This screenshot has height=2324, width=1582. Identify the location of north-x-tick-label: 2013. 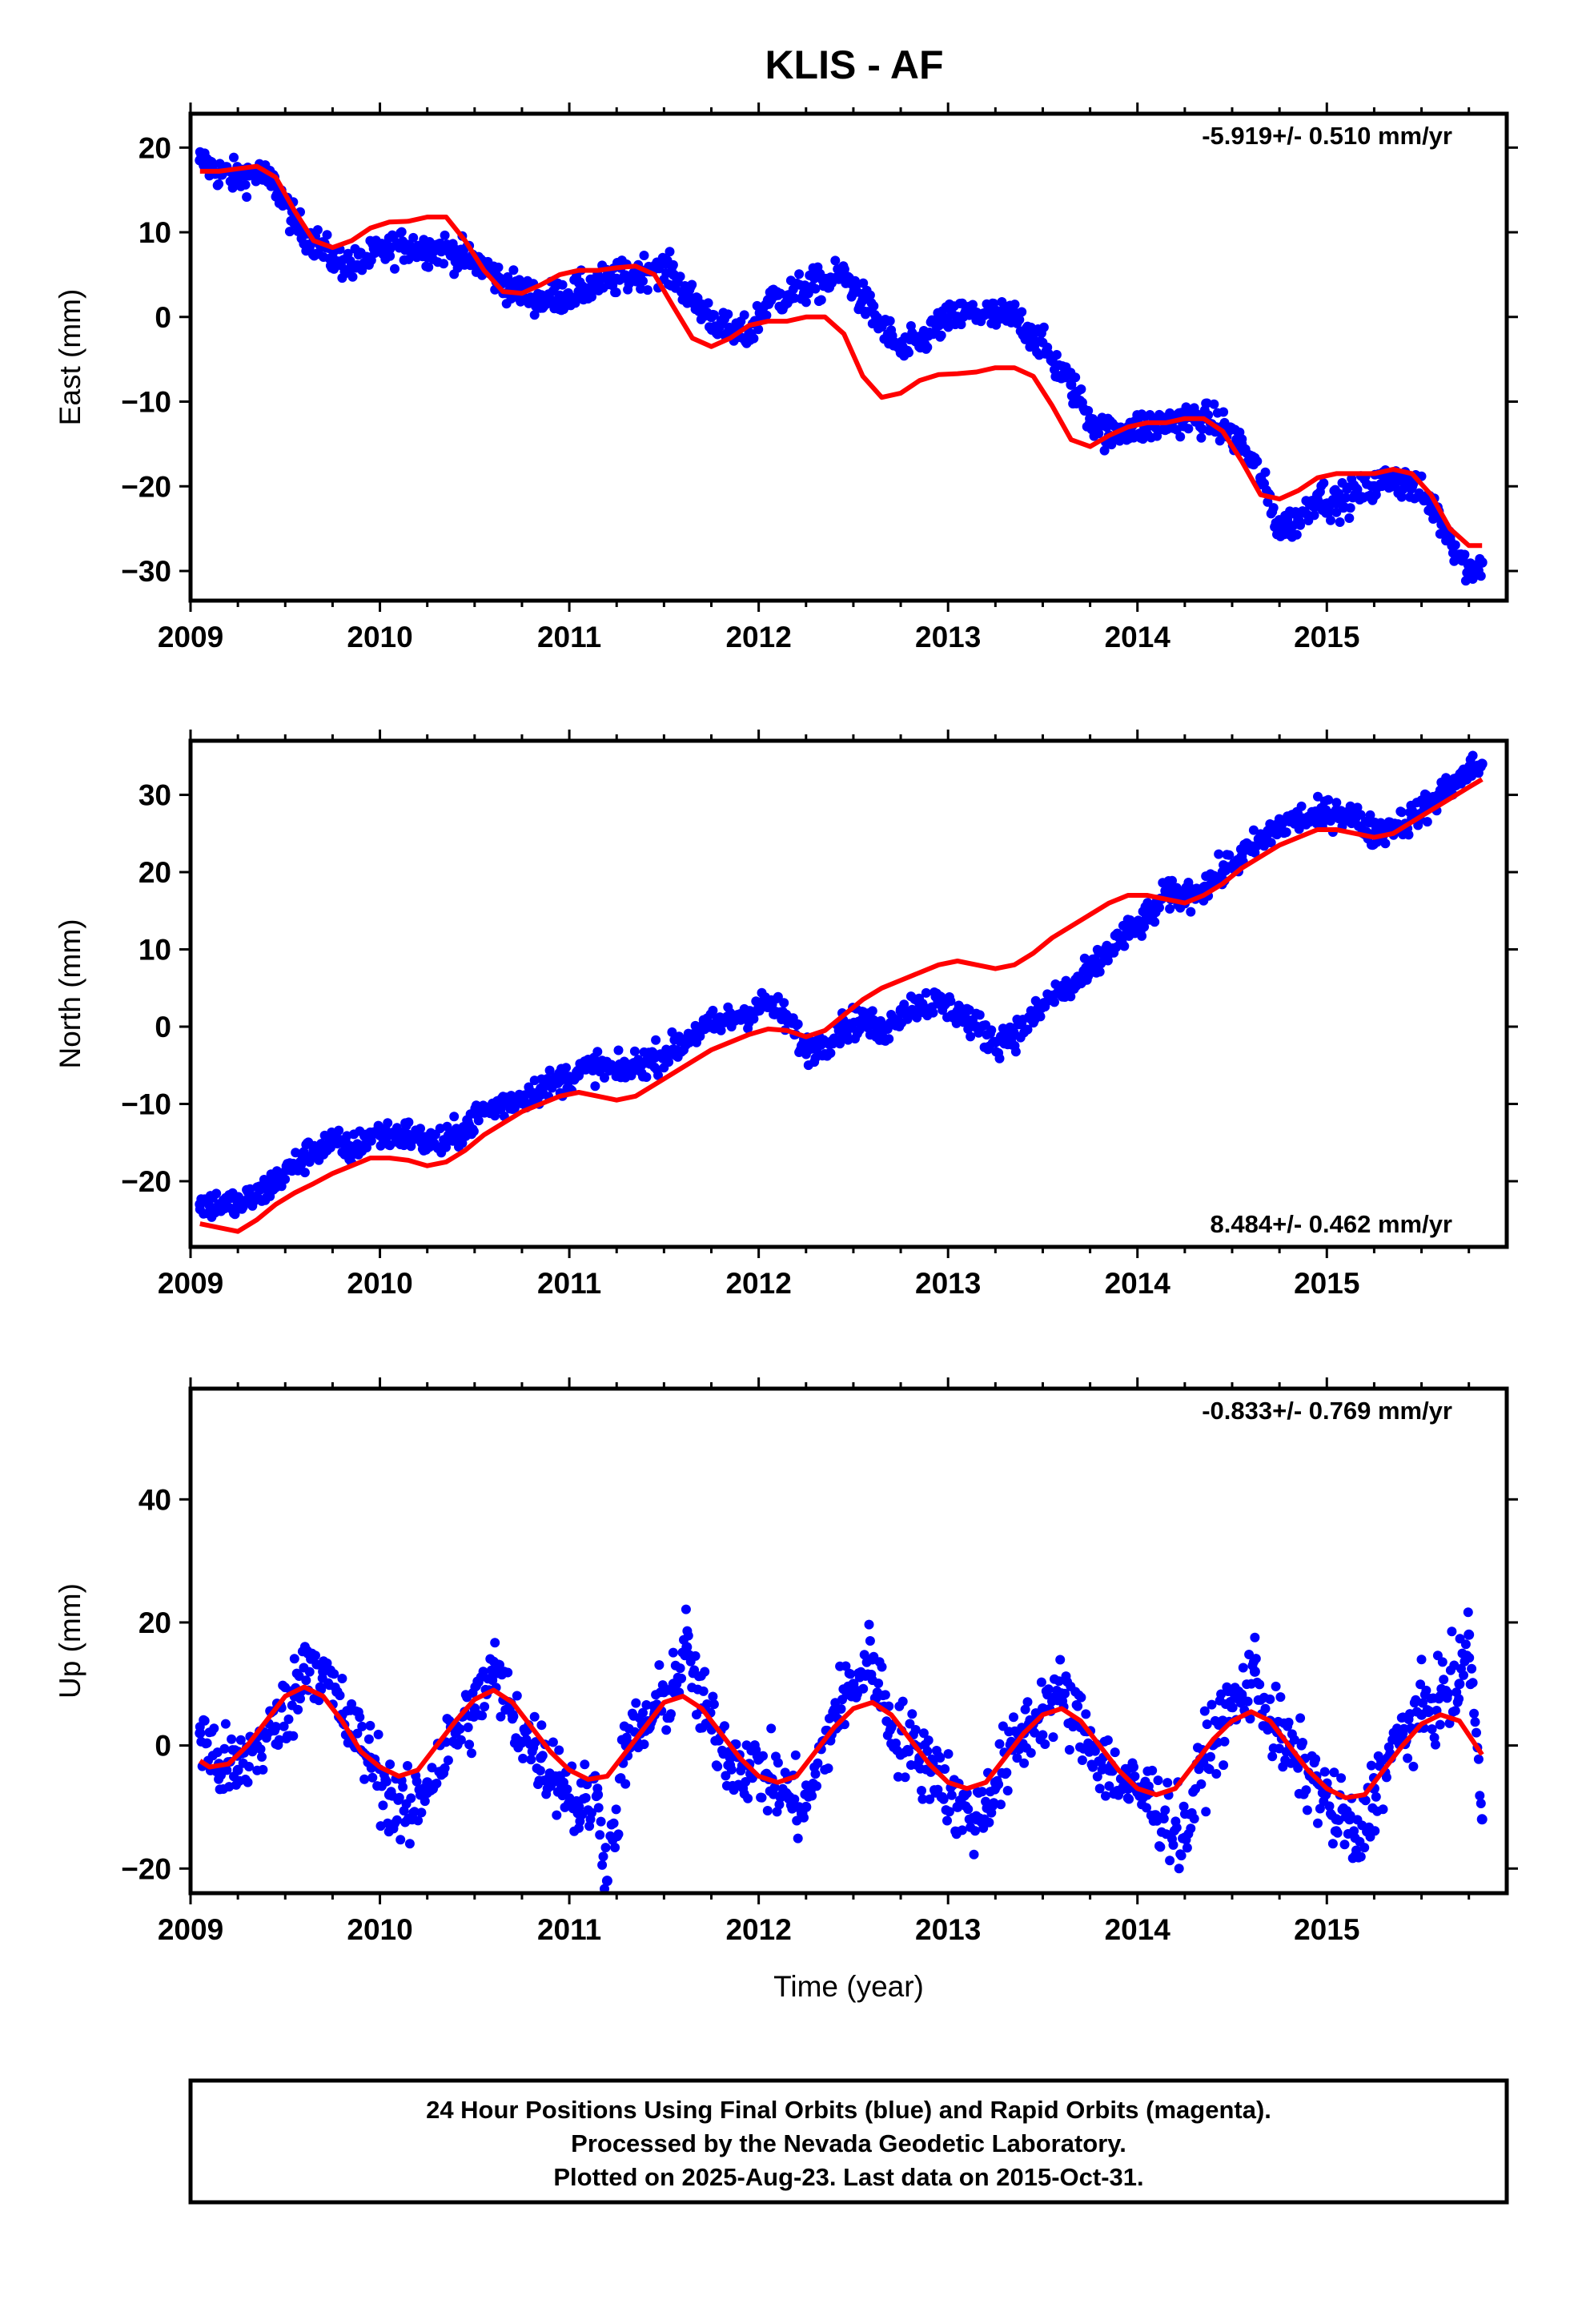
(948, 1283).